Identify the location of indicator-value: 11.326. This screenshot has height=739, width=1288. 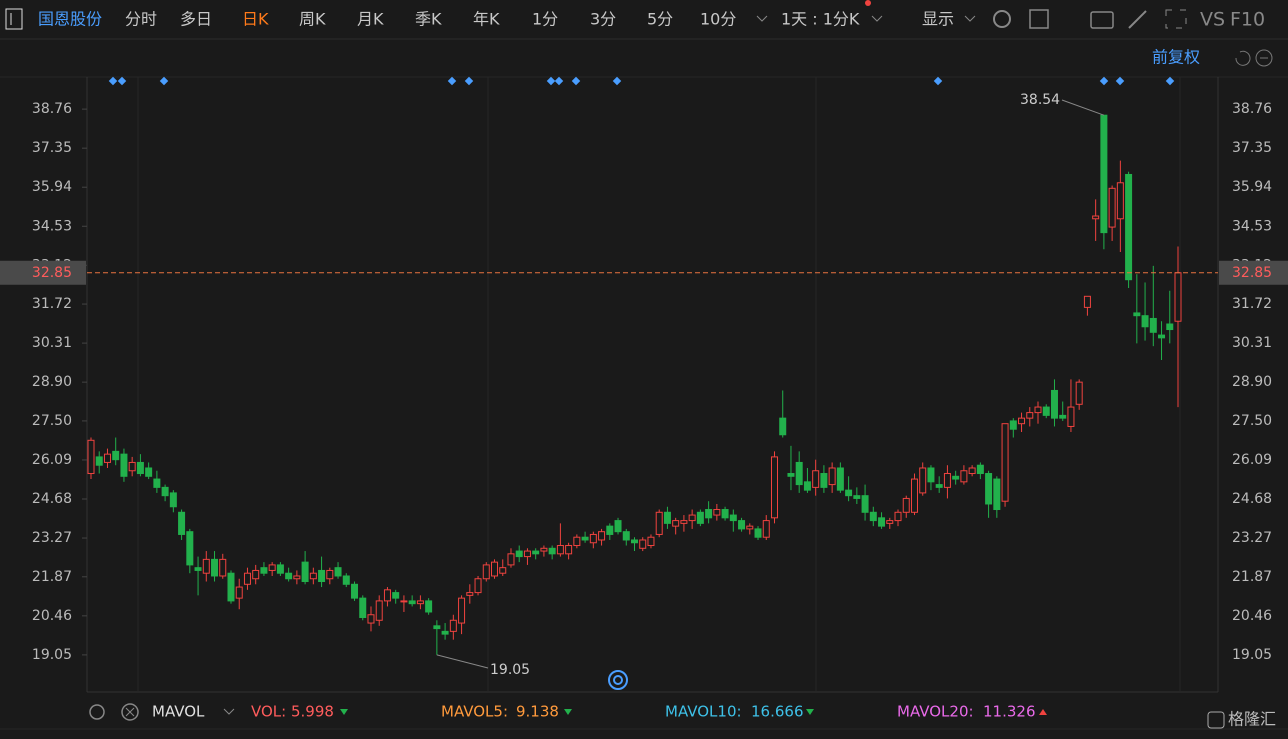
(1009, 712).